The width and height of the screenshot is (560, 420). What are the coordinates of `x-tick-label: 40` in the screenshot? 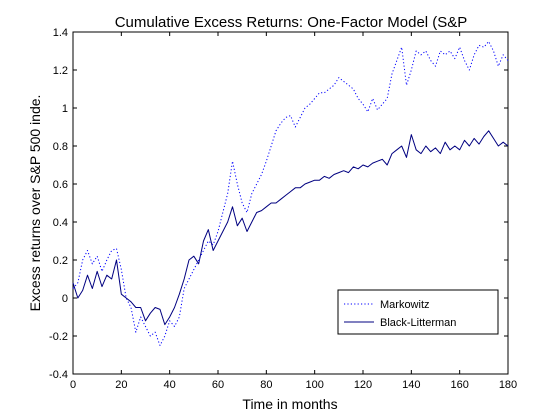 It's located at (170, 385).